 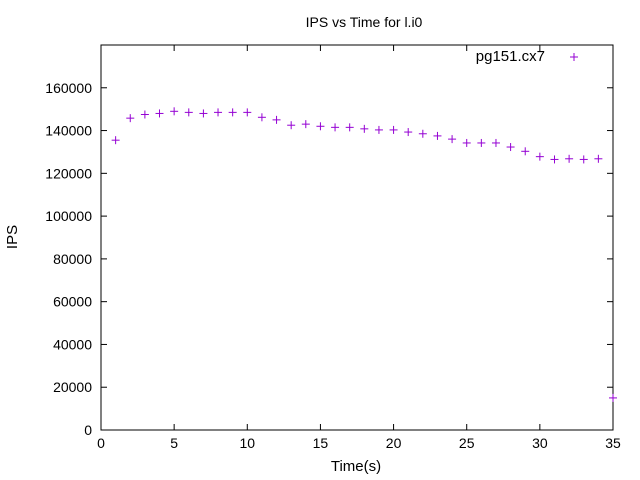 What do you see at coordinates (321, 443) in the screenshot?
I see `x-tick-label: 15` at bounding box center [321, 443].